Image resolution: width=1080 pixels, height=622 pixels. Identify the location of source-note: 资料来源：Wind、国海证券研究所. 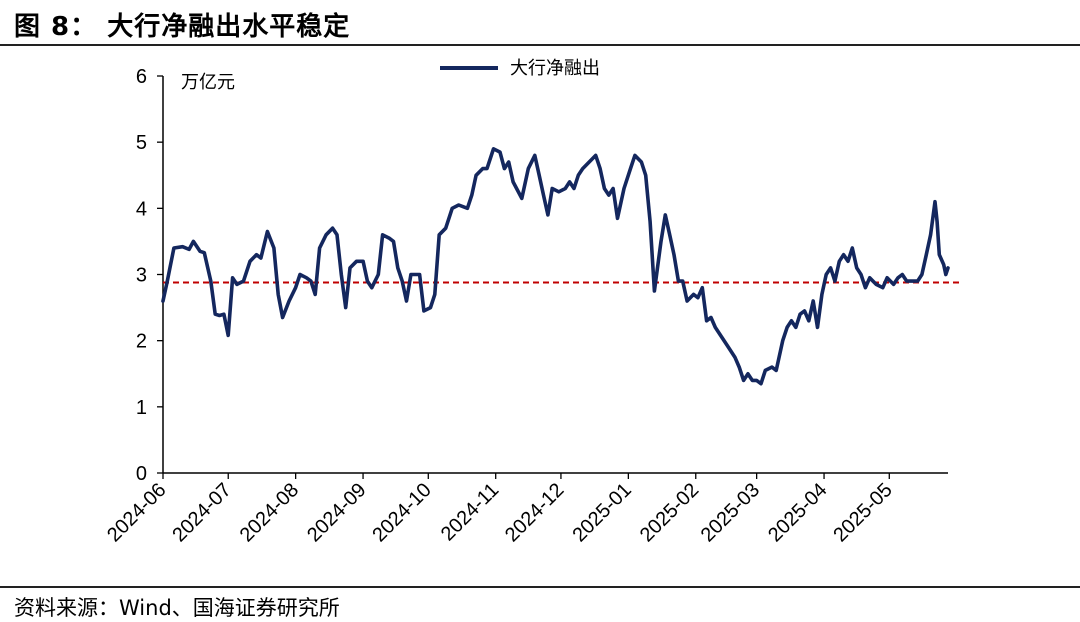
(177, 608).